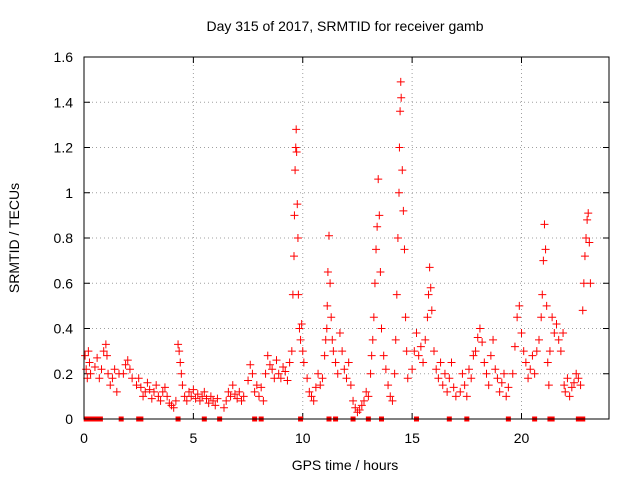 Image resolution: width=640 pixels, height=480 pixels. I want to click on y-axis-label: SRMTID / TECUs, so click(14, 238).